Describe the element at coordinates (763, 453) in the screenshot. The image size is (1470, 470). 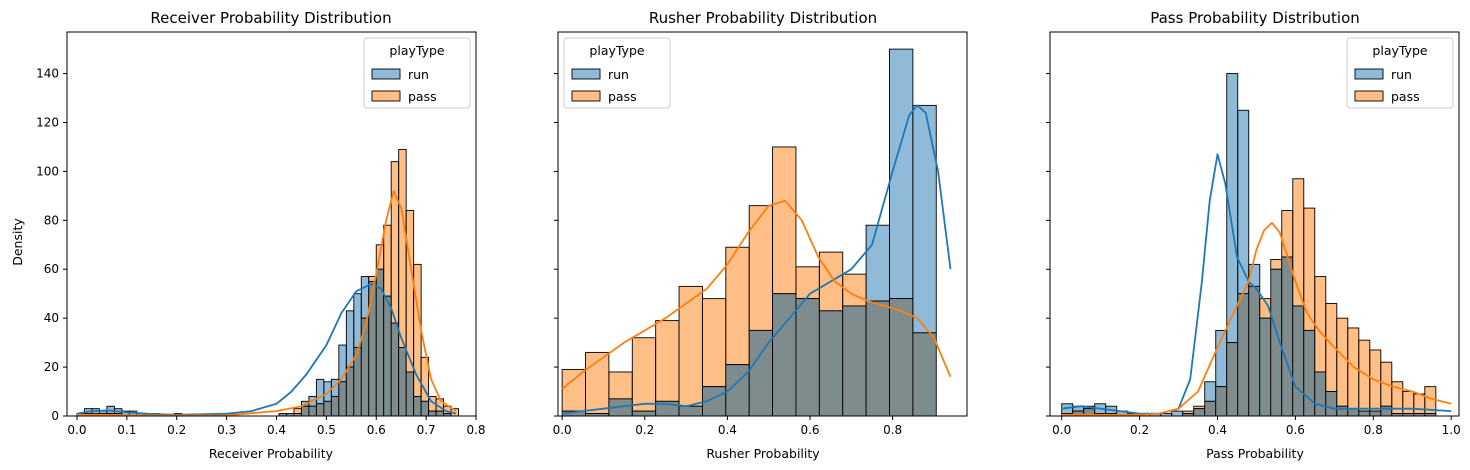
I see `x-axis-label: Rusher Probability` at that location.